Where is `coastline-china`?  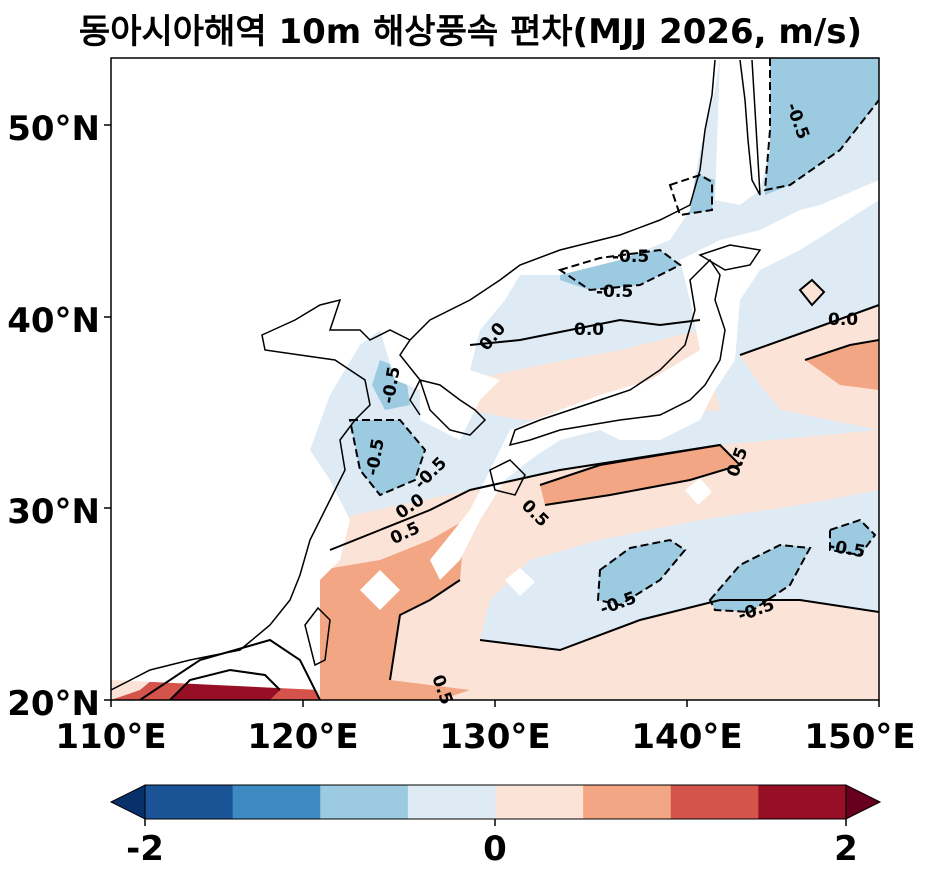
coastline-china is located at coordinates (266, 494).